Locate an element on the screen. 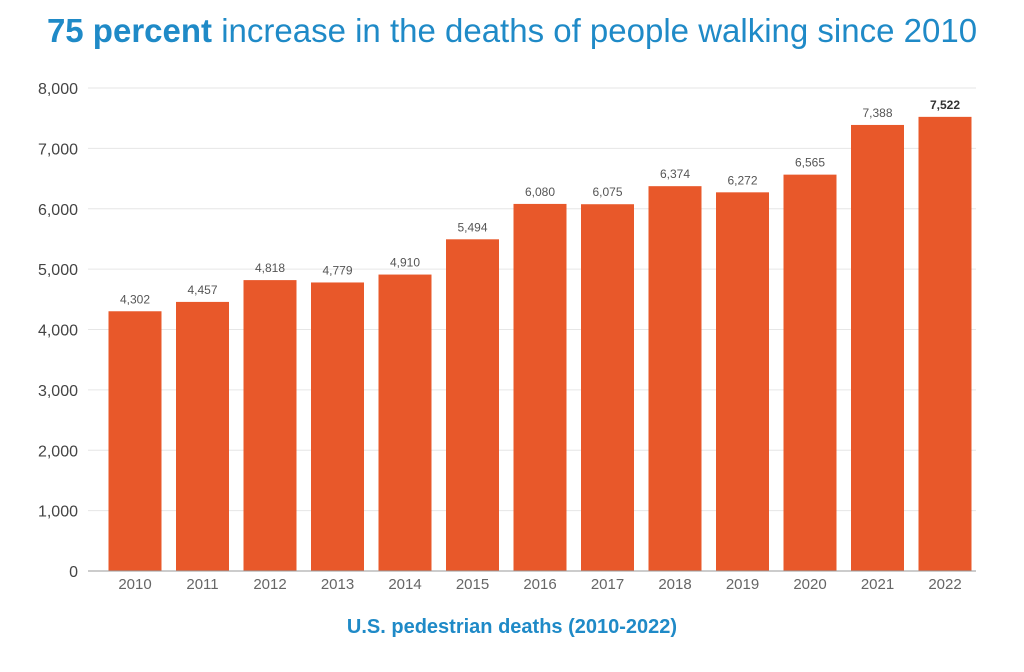 The height and width of the screenshot is (672, 1024). y-tick-label: 6,000 is located at coordinates (58, 210).